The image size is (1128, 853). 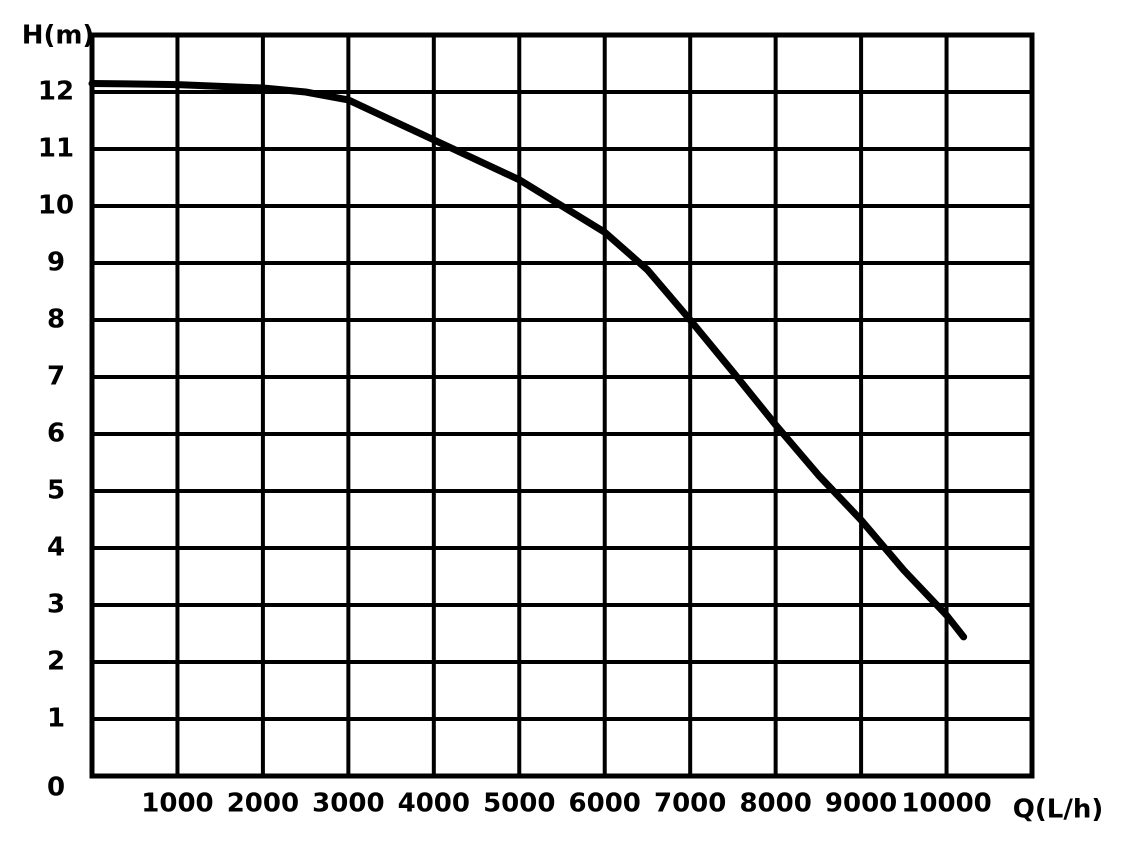 What do you see at coordinates (775, 804) in the screenshot?
I see `x-tick-label: 8000` at bounding box center [775, 804].